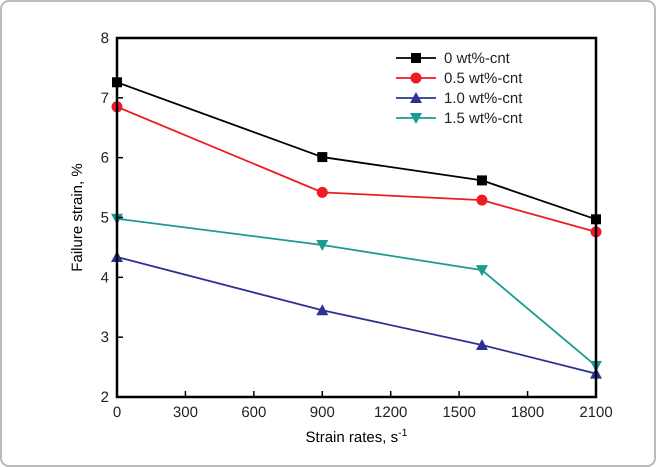 The height and width of the screenshot is (467, 656). What do you see at coordinates (484, 118) in the screenshot?
I see `legend-label: 1.5 wt%-cnt` at bounding box center [484, 118].